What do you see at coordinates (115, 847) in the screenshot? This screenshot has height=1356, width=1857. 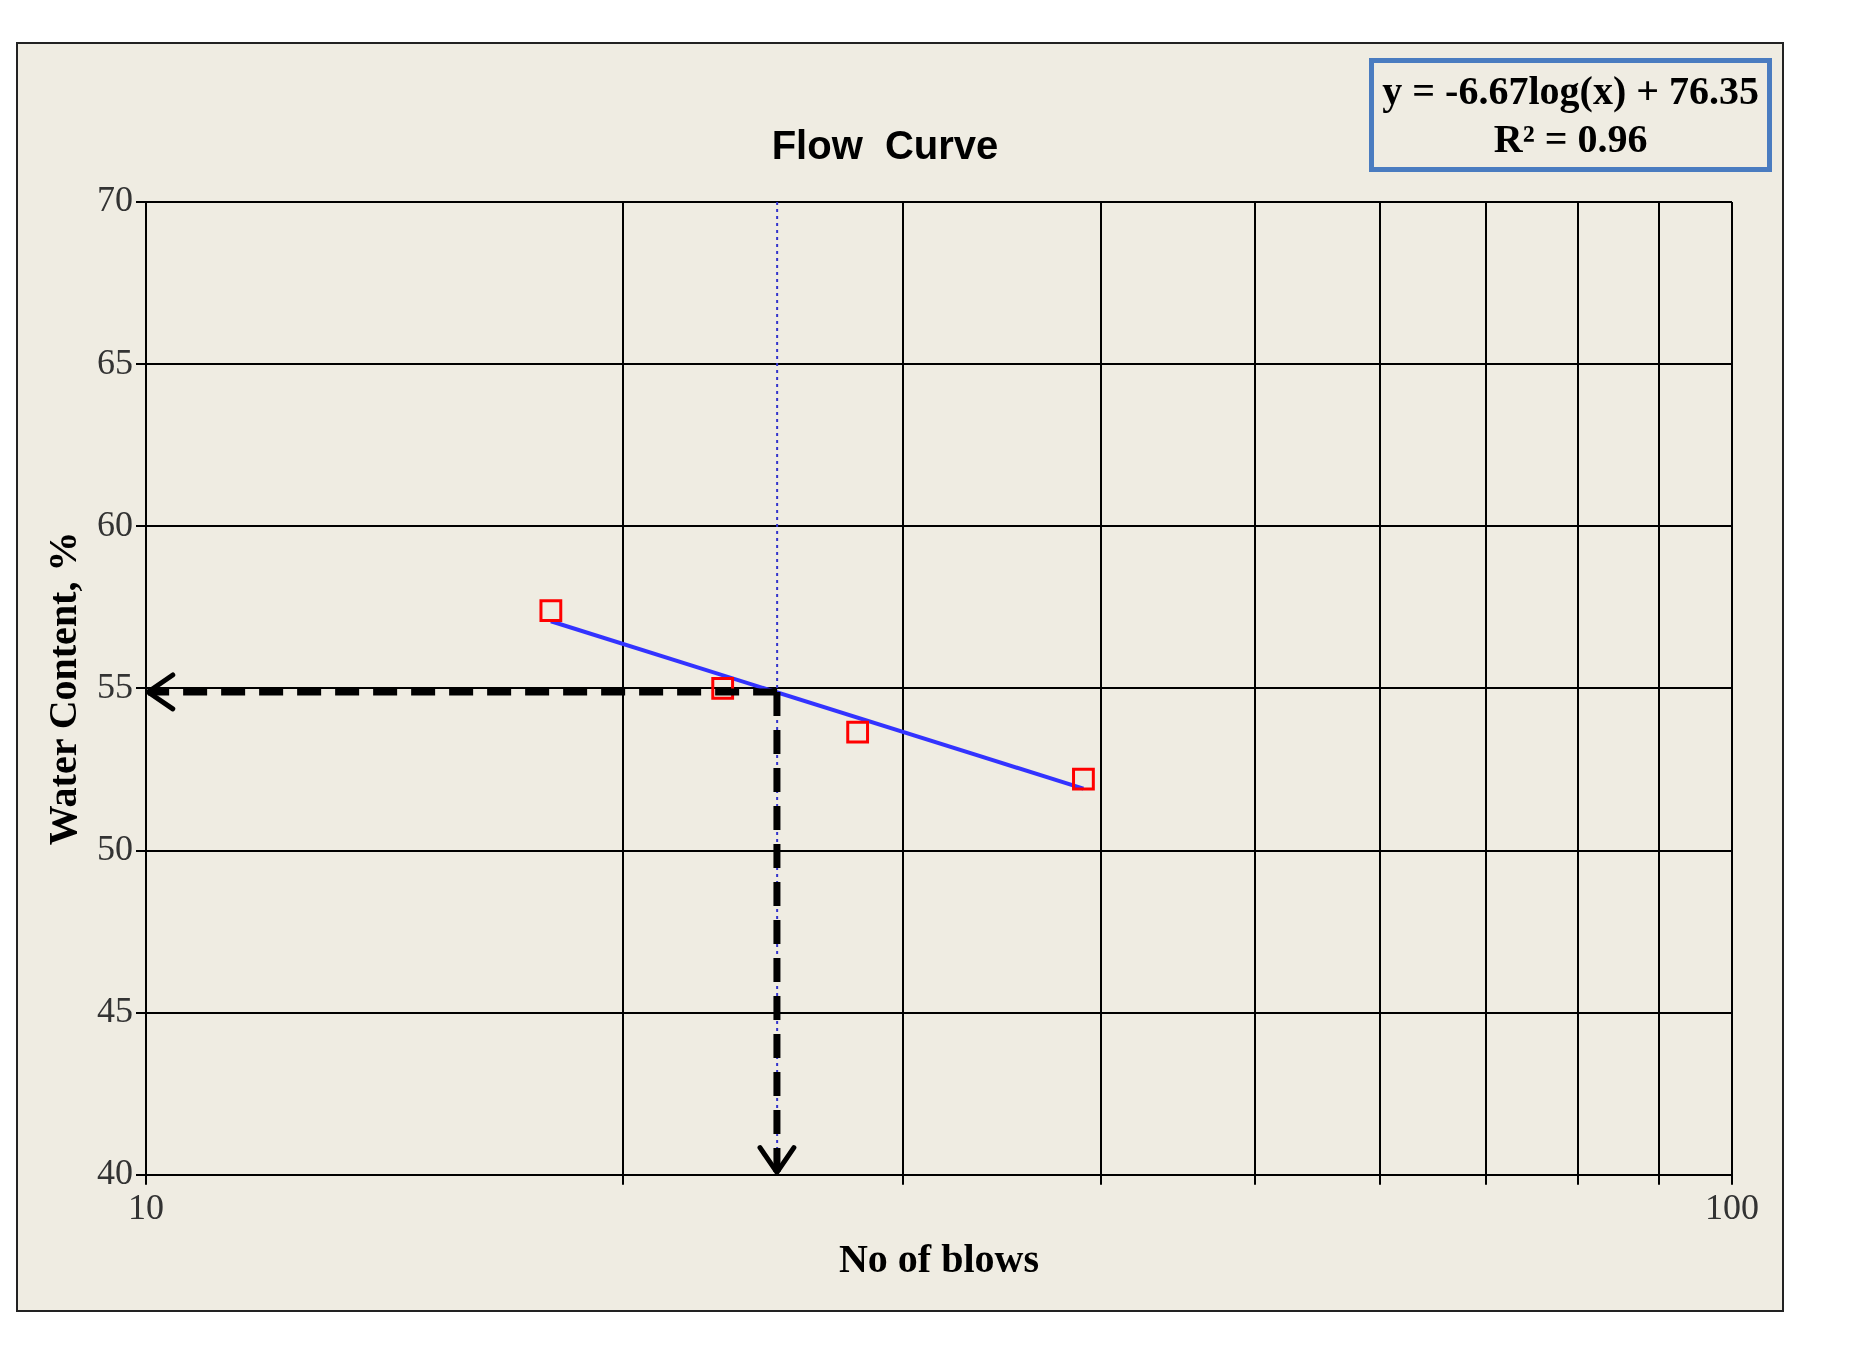 I see `y-tick-label: 50` at bounding box center [115, 847].